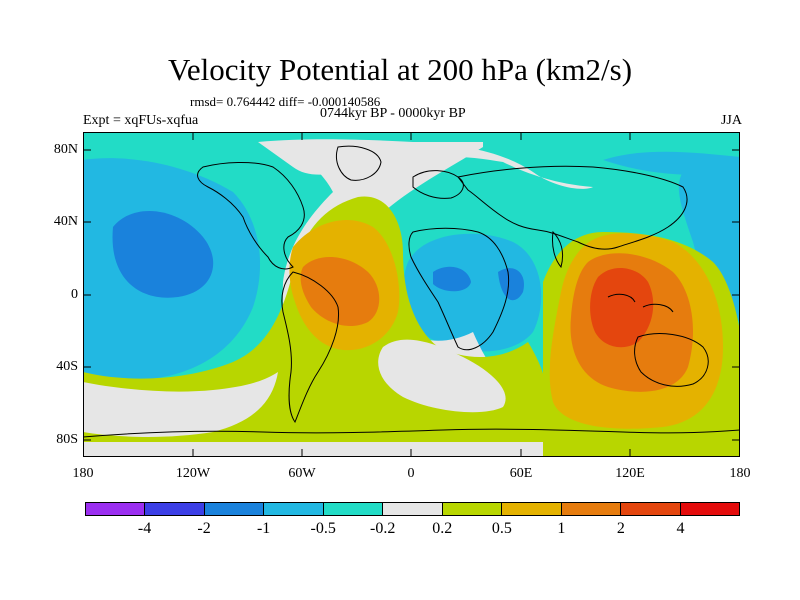 The width and height of the screenshot is (800, 600). Describe the element at coordinates (425, 164) in the screenshot. I see `field-neutral-arctic` at that location.